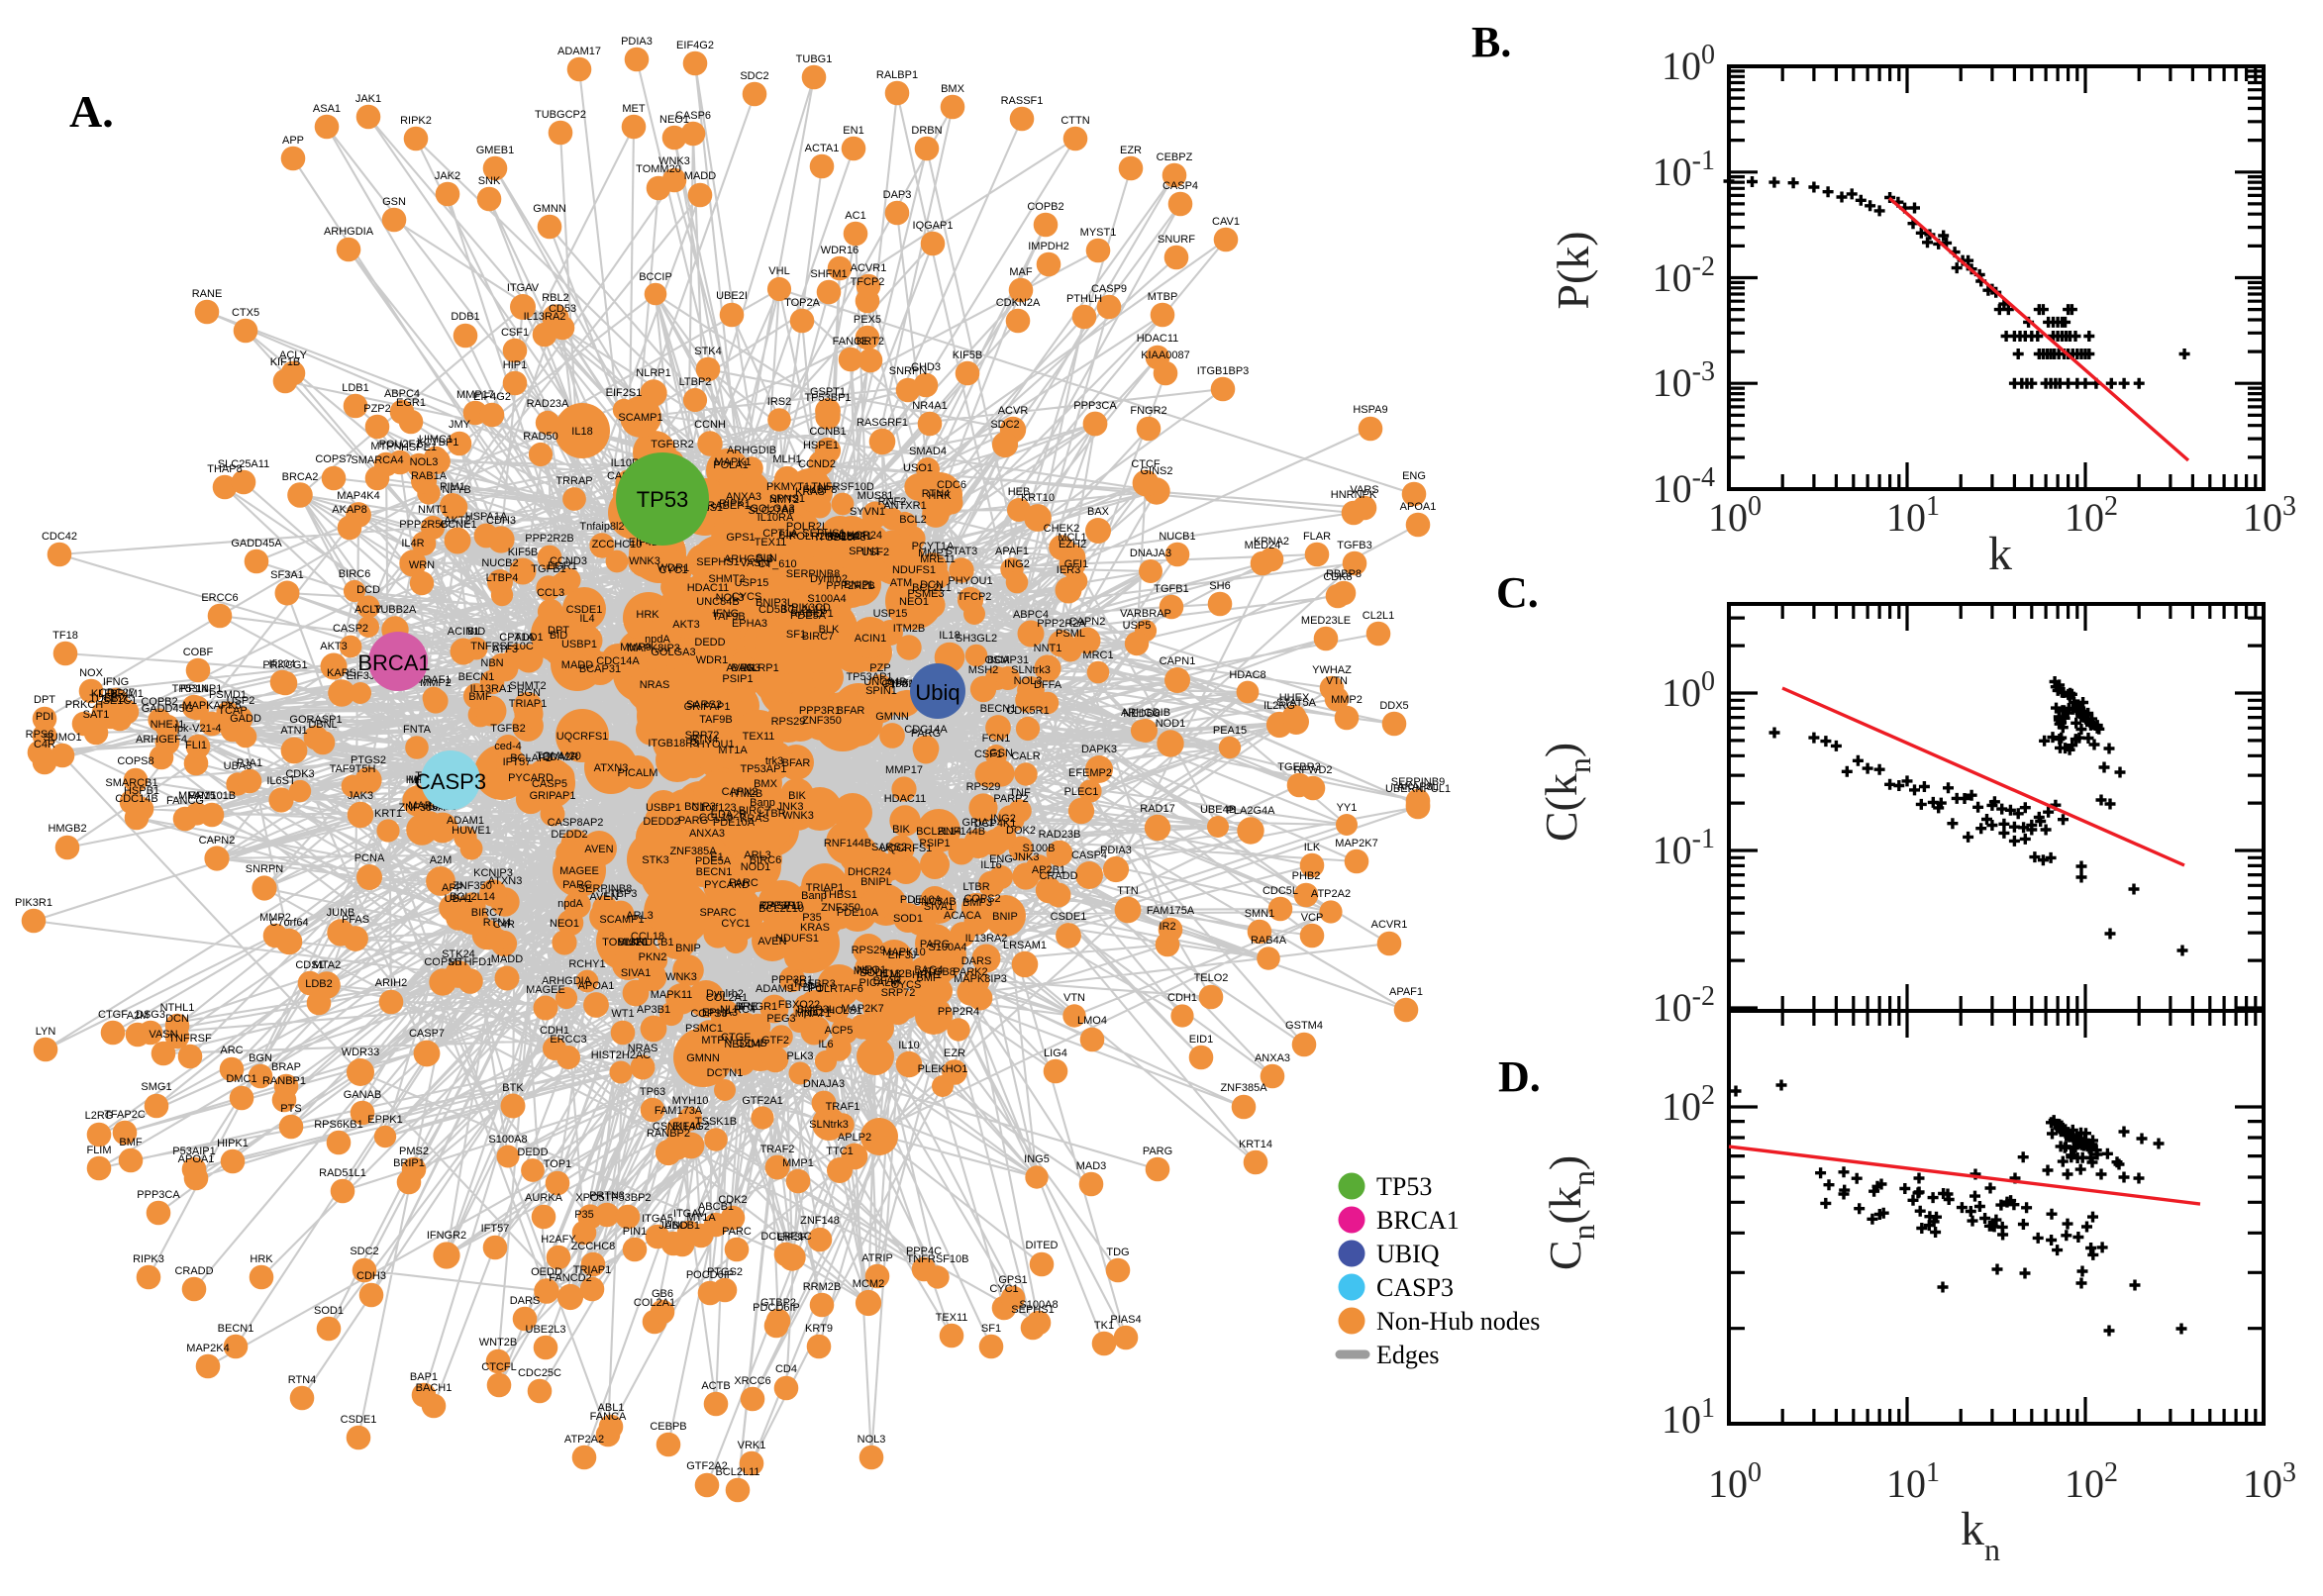 This screenshot has height=1596, width=2323. What do you see at coordinates (433, 510) in the screenshot?
I see `svg-text: NMT1` at bounding box center [433, 510].